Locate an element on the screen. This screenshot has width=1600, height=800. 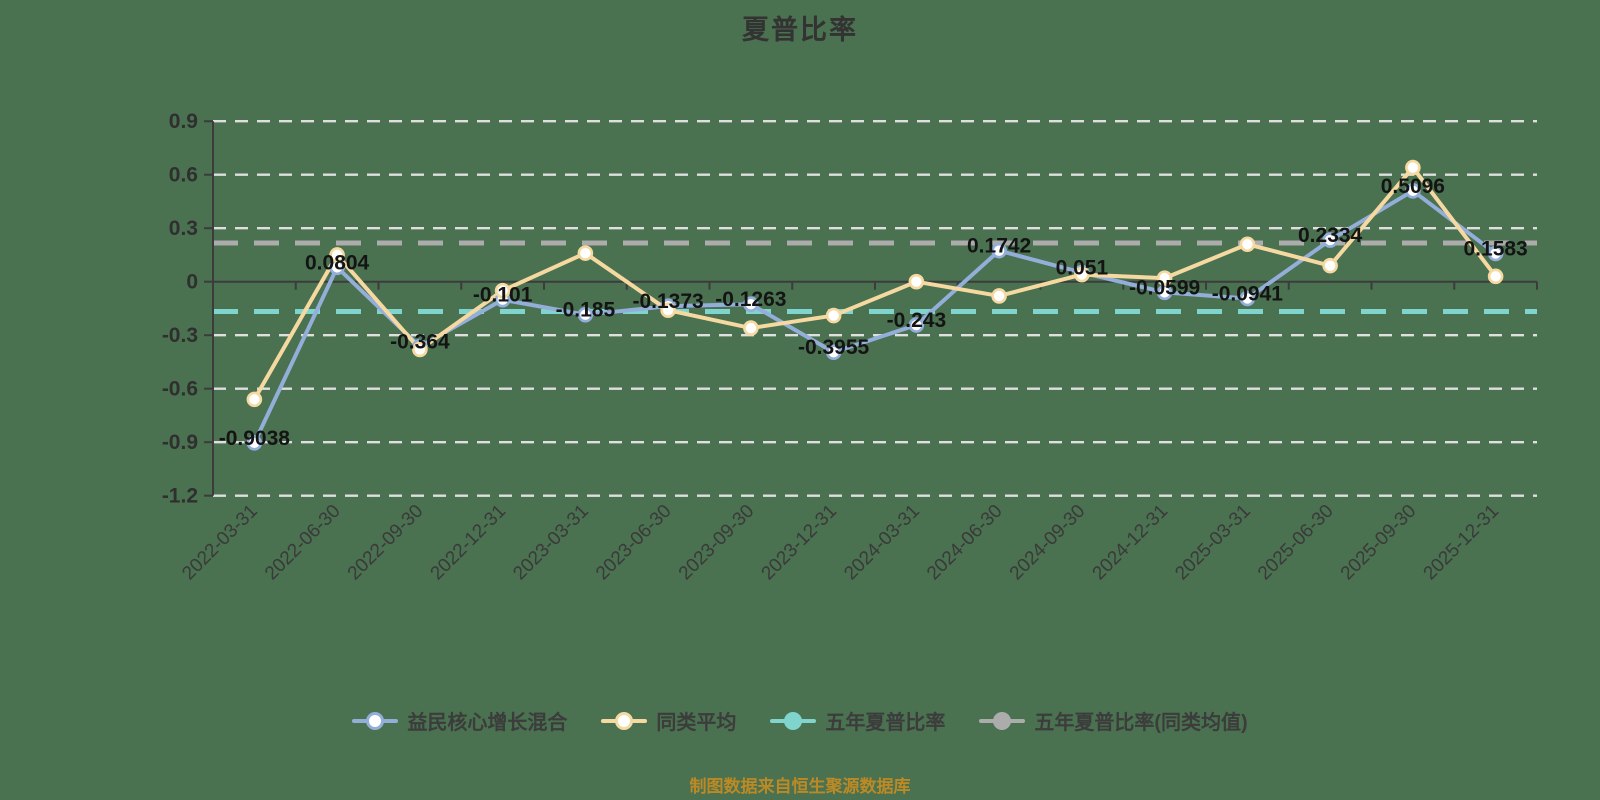
x-axis-label: 2024-03-31 is located at coordinates (882, 543).